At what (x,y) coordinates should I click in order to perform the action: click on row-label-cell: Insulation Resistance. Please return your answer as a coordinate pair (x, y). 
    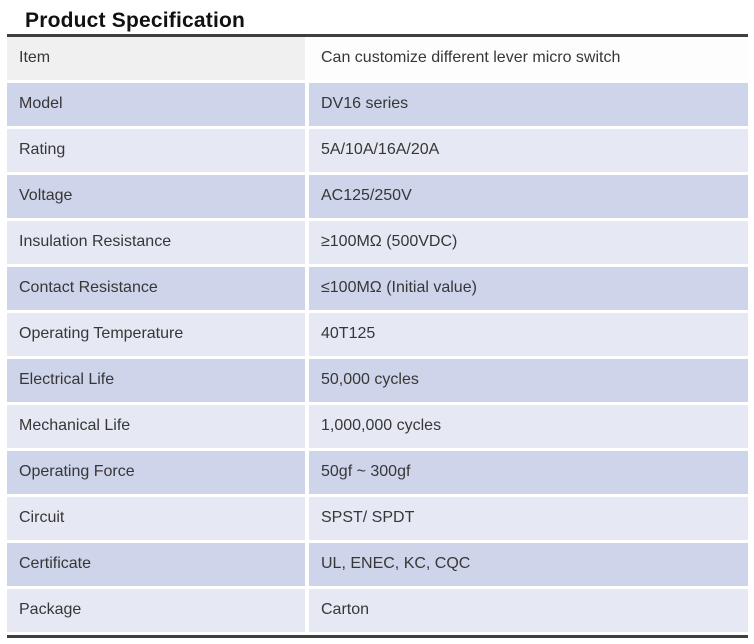
    Looking at the image, I should click on (156, 242).